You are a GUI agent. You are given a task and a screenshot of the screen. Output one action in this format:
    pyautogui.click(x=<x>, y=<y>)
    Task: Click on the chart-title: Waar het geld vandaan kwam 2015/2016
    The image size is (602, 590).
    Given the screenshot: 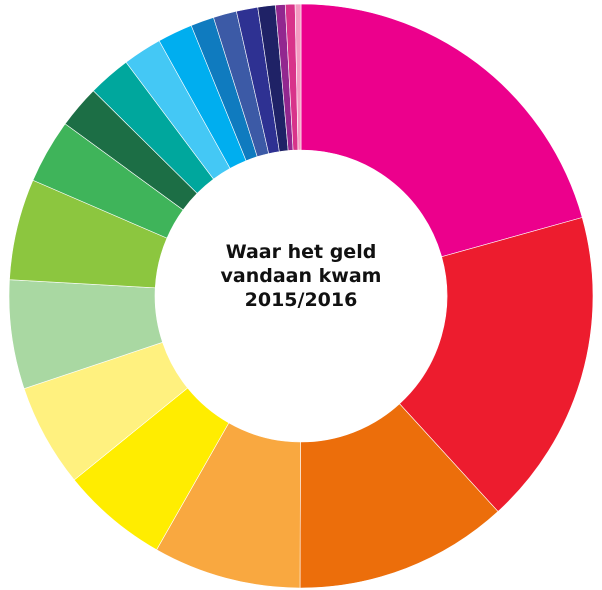 What is the action you would take?
    pyautogui.click(x=301, y=276)
    